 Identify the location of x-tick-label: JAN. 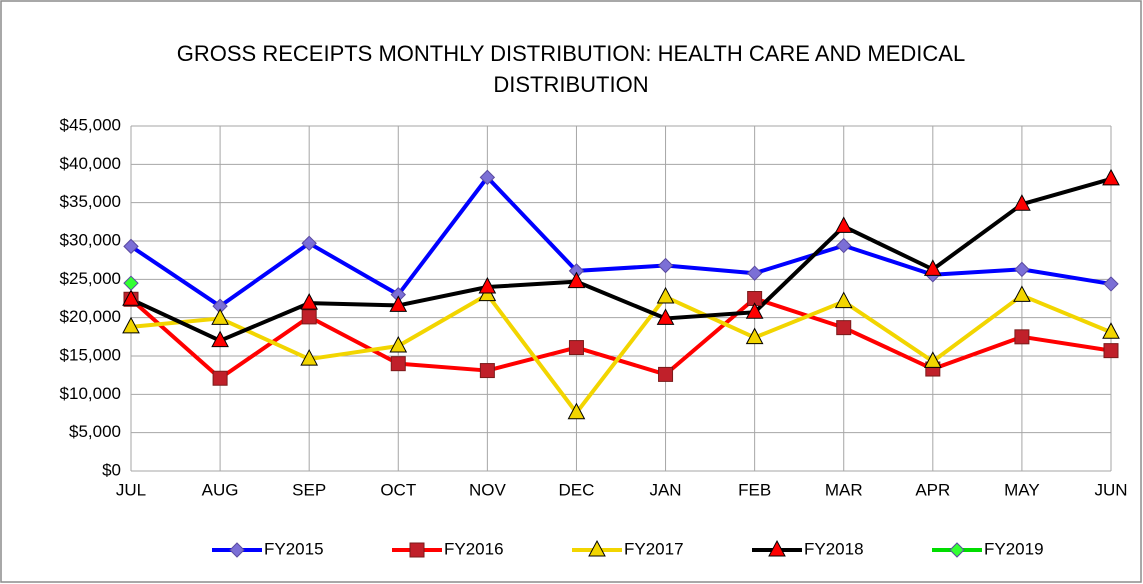
(665, 489).